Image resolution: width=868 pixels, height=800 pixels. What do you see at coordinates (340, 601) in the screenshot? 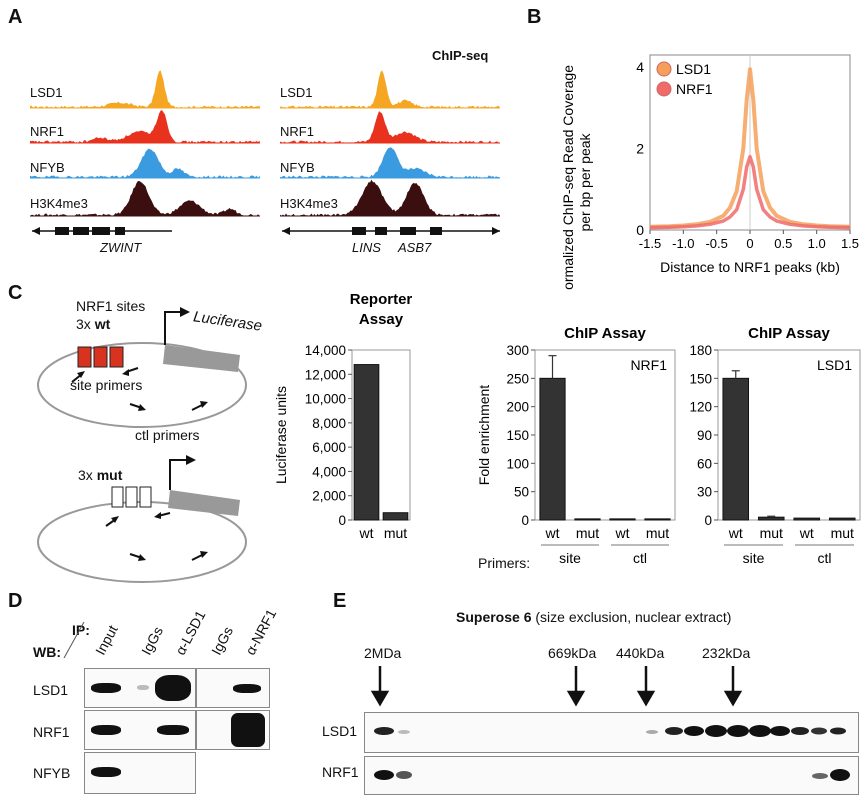
I see `panel-letter-e: E` at bounding box center [340, 601].